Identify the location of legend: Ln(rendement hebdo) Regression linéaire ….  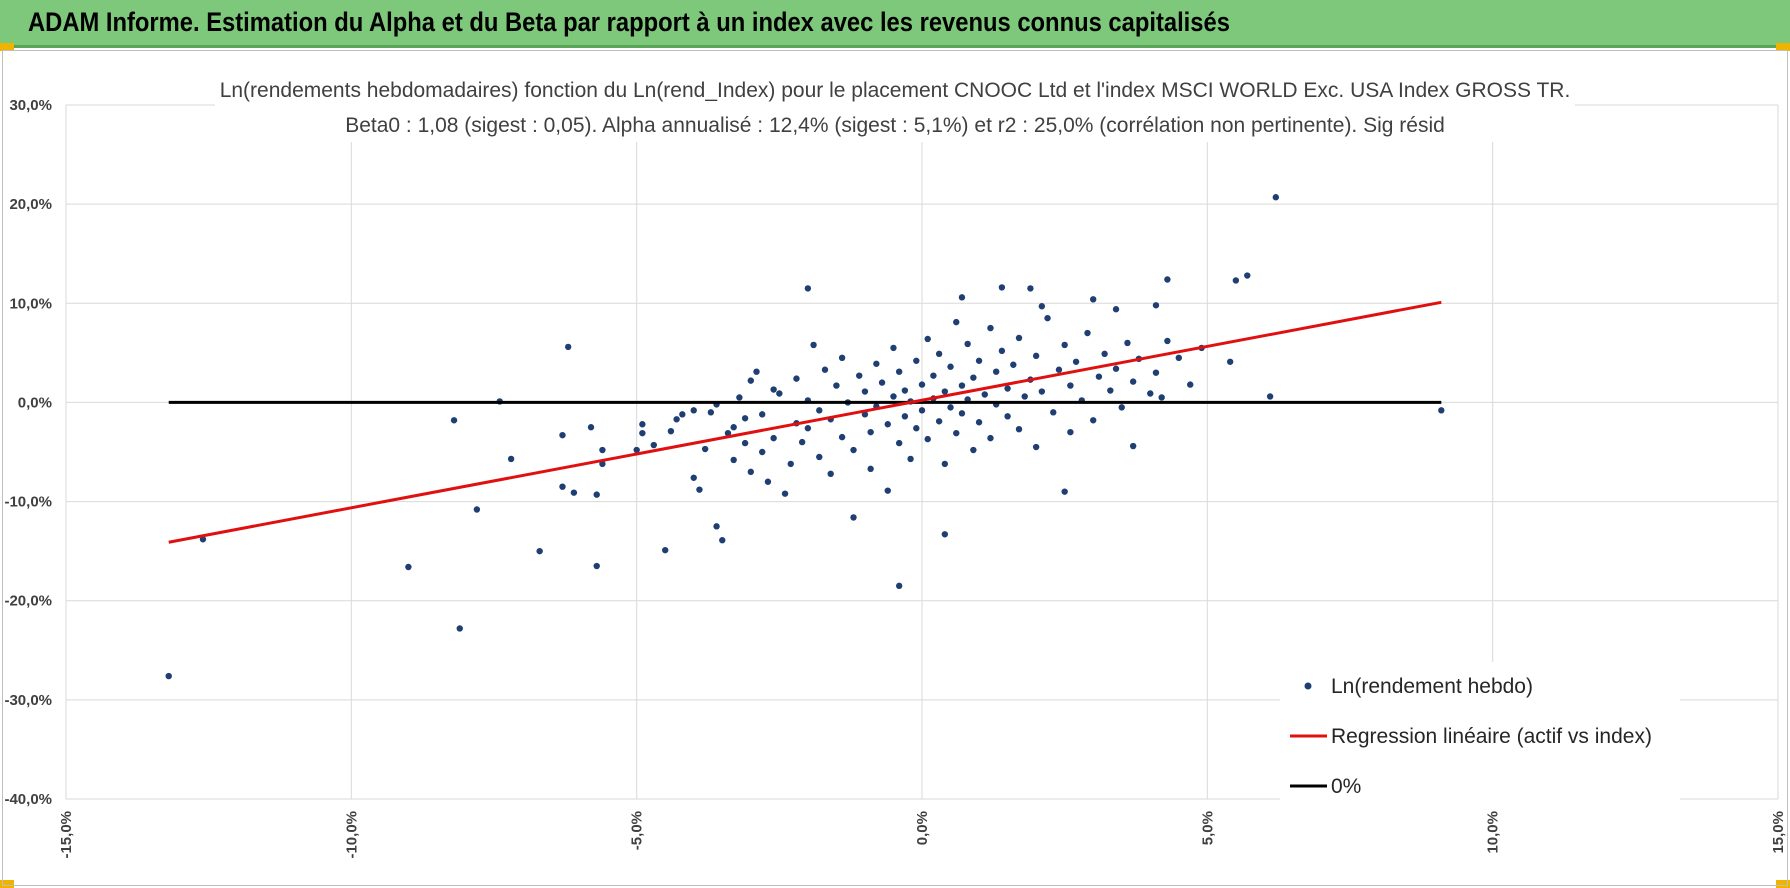
(1480, 736).